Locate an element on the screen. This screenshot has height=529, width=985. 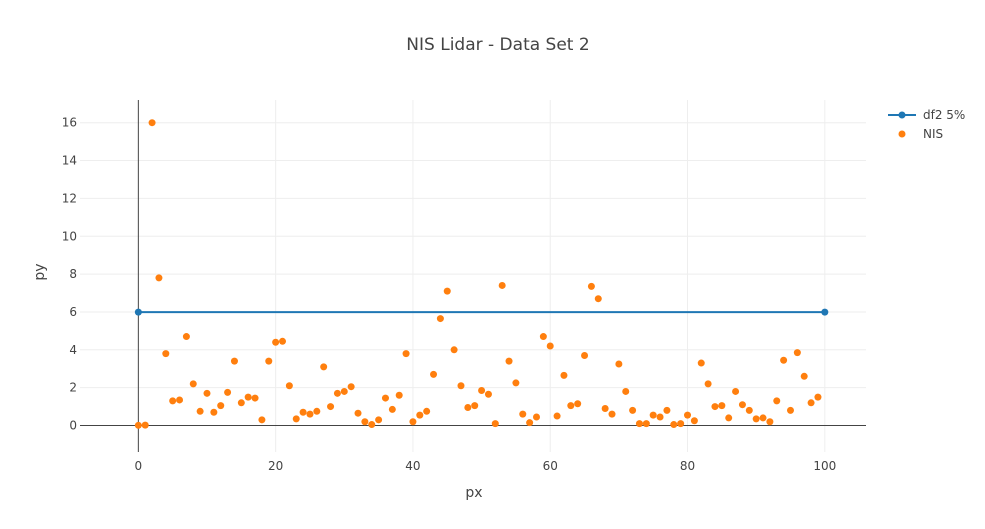
legend-item-nis: NIS is located at coordinates (921, 134).